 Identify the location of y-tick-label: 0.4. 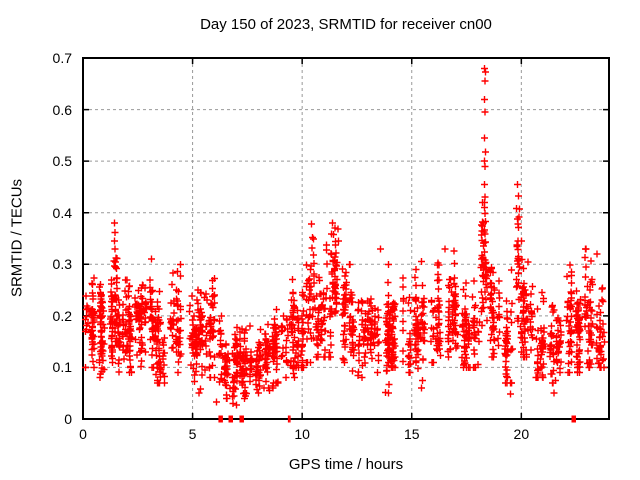
(62, 212).